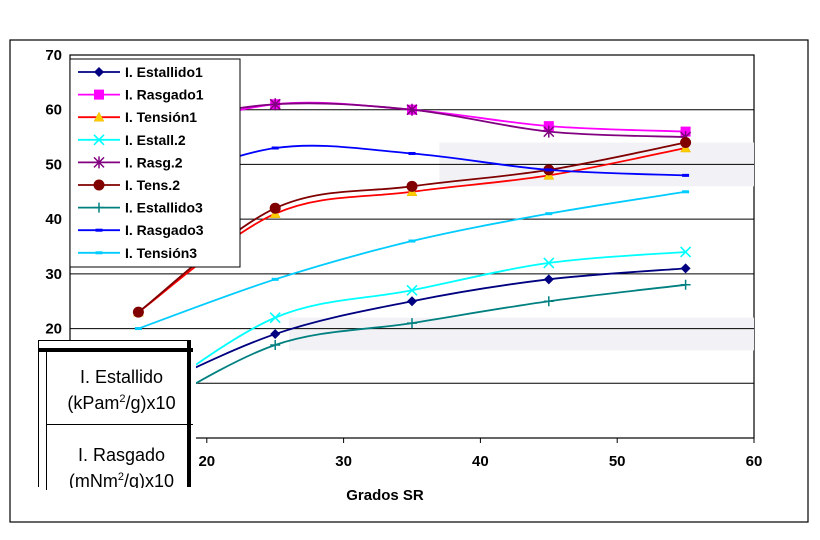 Image resolution: width=820 pixels, height=540 pixels. What do you see at coordinates (152, 185) in the screenshot?
I see `legend-label-i-tens-2: I. Tens.2` at bounding box center [152, 185].